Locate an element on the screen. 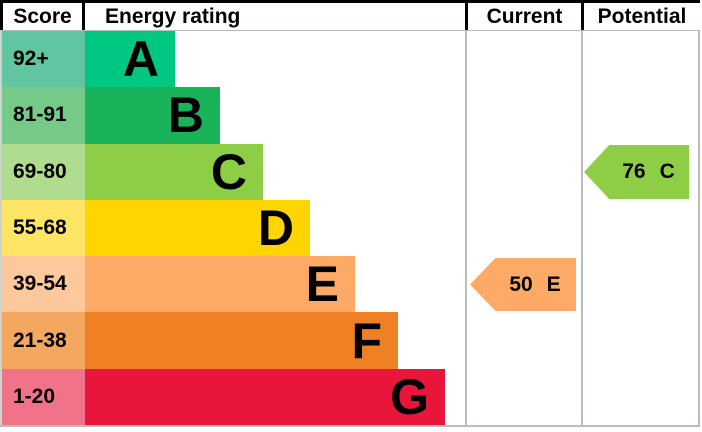 This screenshot has height=432, width=702. band-bar-f: F is located at coordinates (241, 340).